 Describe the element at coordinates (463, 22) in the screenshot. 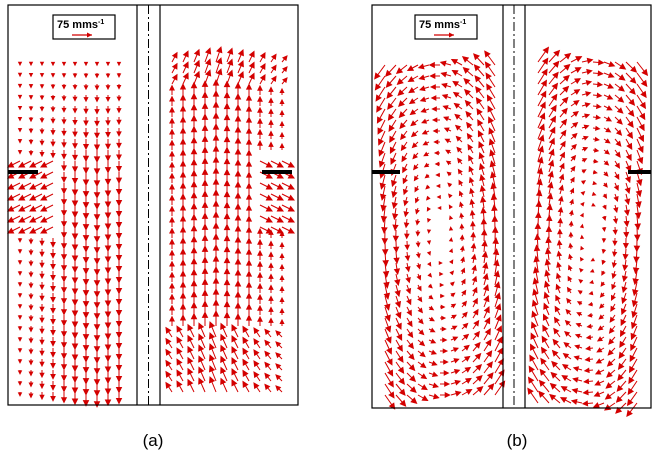

I see `scale-superscript: -1` at that location.